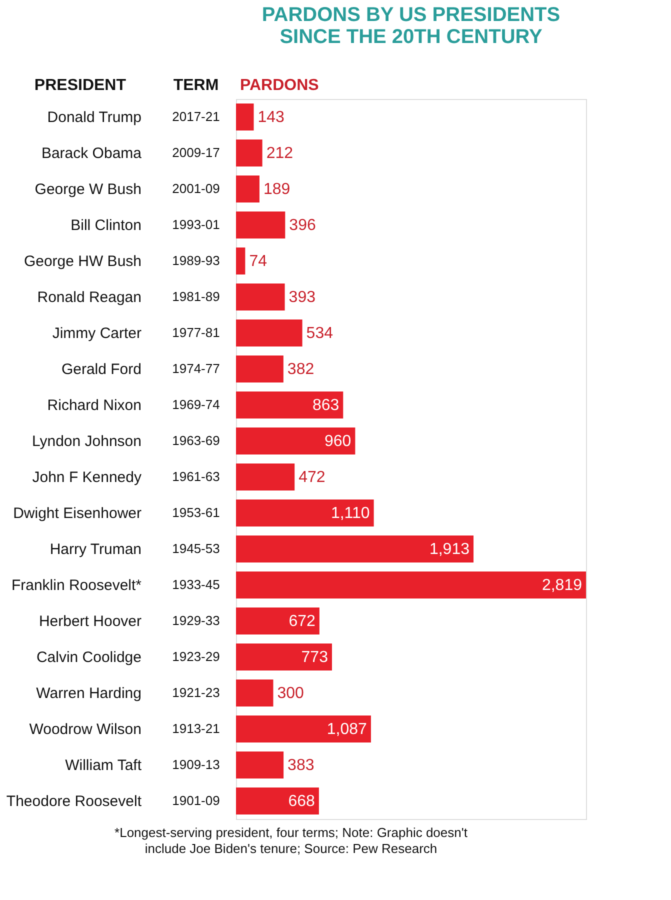  What do you see at coordinates (411, 37) in the screenshot?
I see `text: SINCE THE 20TH CENTURY` at bounding box center [411, 37].